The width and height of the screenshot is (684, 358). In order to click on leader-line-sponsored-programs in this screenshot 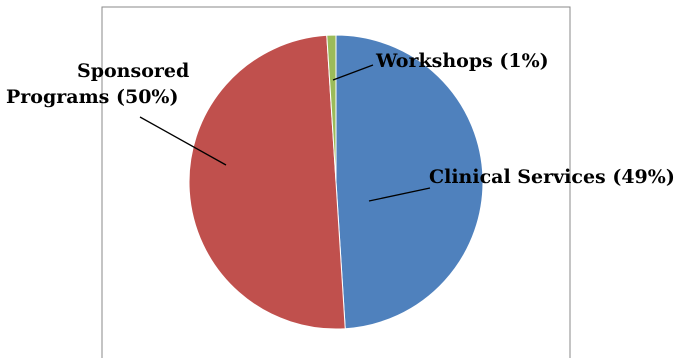, I will do `click(183, 141)`.